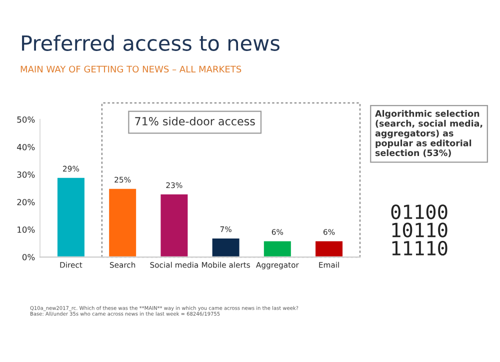 This screenshot has width=500, height=362. What do you see at coordinates (131, 69) in the screenshot?
I see `chart-subtitle: MAIN WAY OF GETTING TO NEWS – ALL MARKETS` at bounding box center [131, 69].